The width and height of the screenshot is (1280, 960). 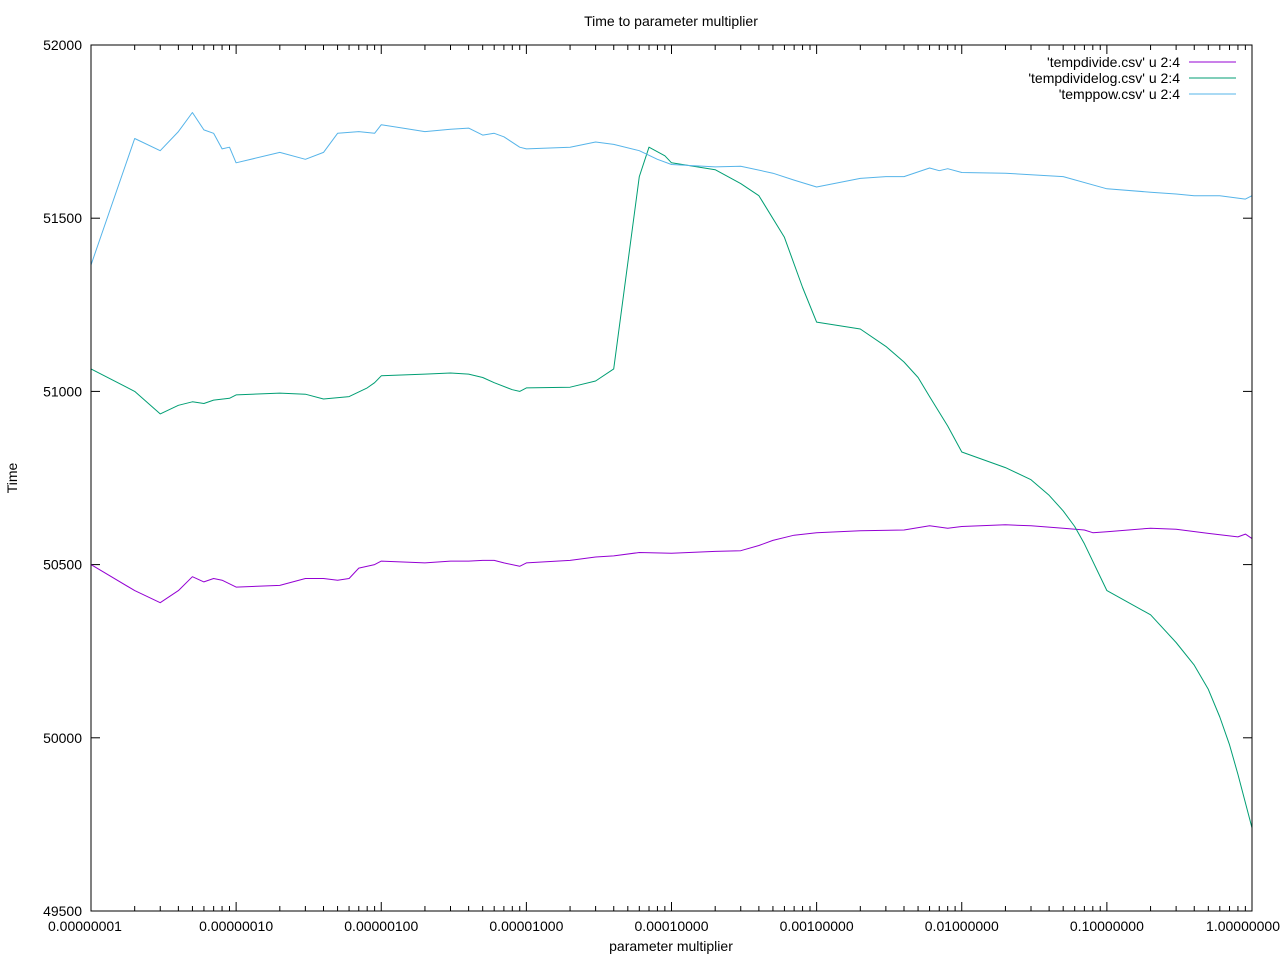 What do you see at coordinates (62, 45) in the screenshot?
I see `y-tick-label: 52000` at bounding box center [62, 45].